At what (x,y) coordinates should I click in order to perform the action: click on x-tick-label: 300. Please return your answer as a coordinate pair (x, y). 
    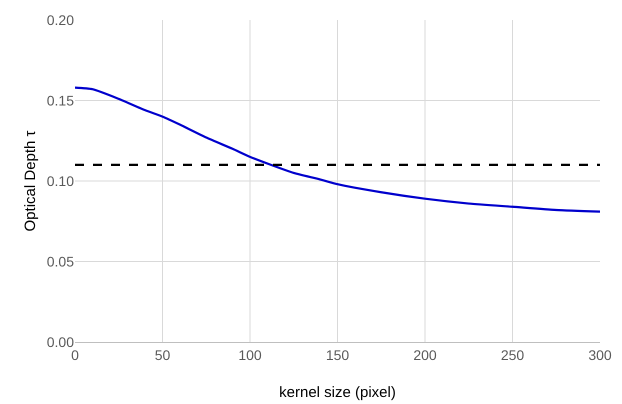
    Looking at the image, I should click on (600, 354).